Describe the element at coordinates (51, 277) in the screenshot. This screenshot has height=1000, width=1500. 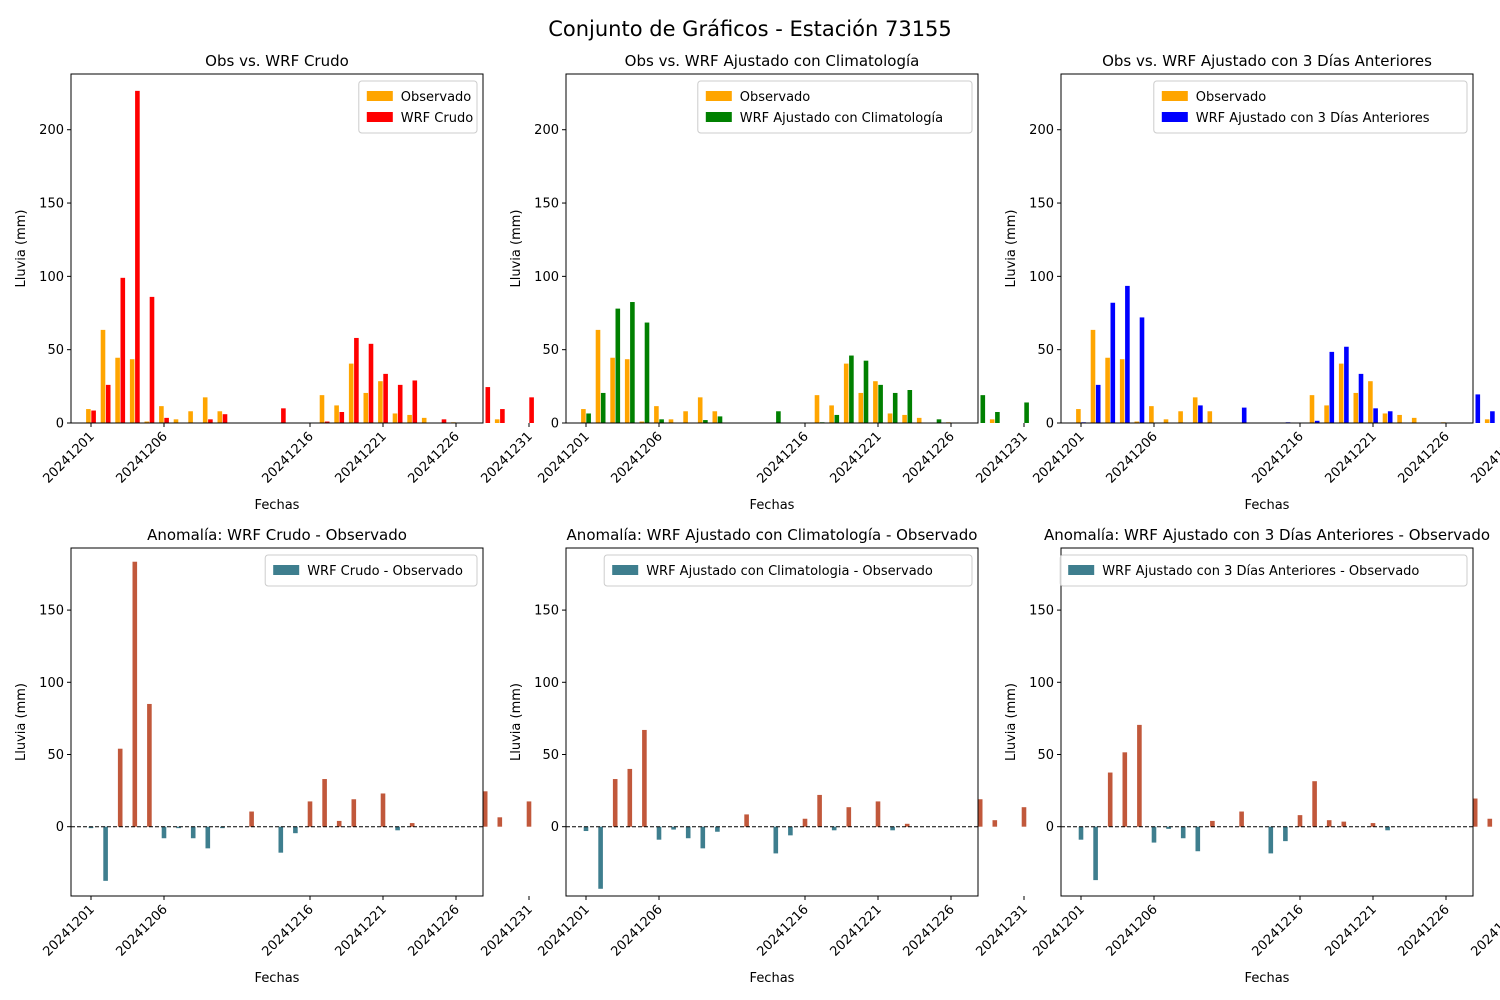
I see `y-tick-label: 100` at that location.